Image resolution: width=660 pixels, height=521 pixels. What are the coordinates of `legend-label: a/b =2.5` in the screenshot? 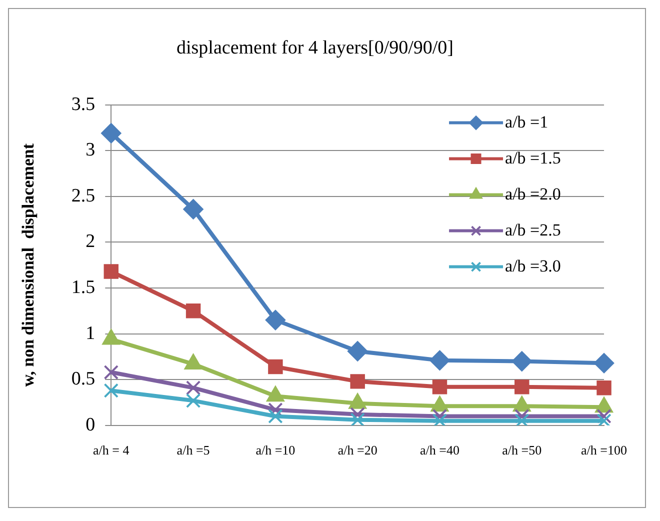 It's located at (533, 230).